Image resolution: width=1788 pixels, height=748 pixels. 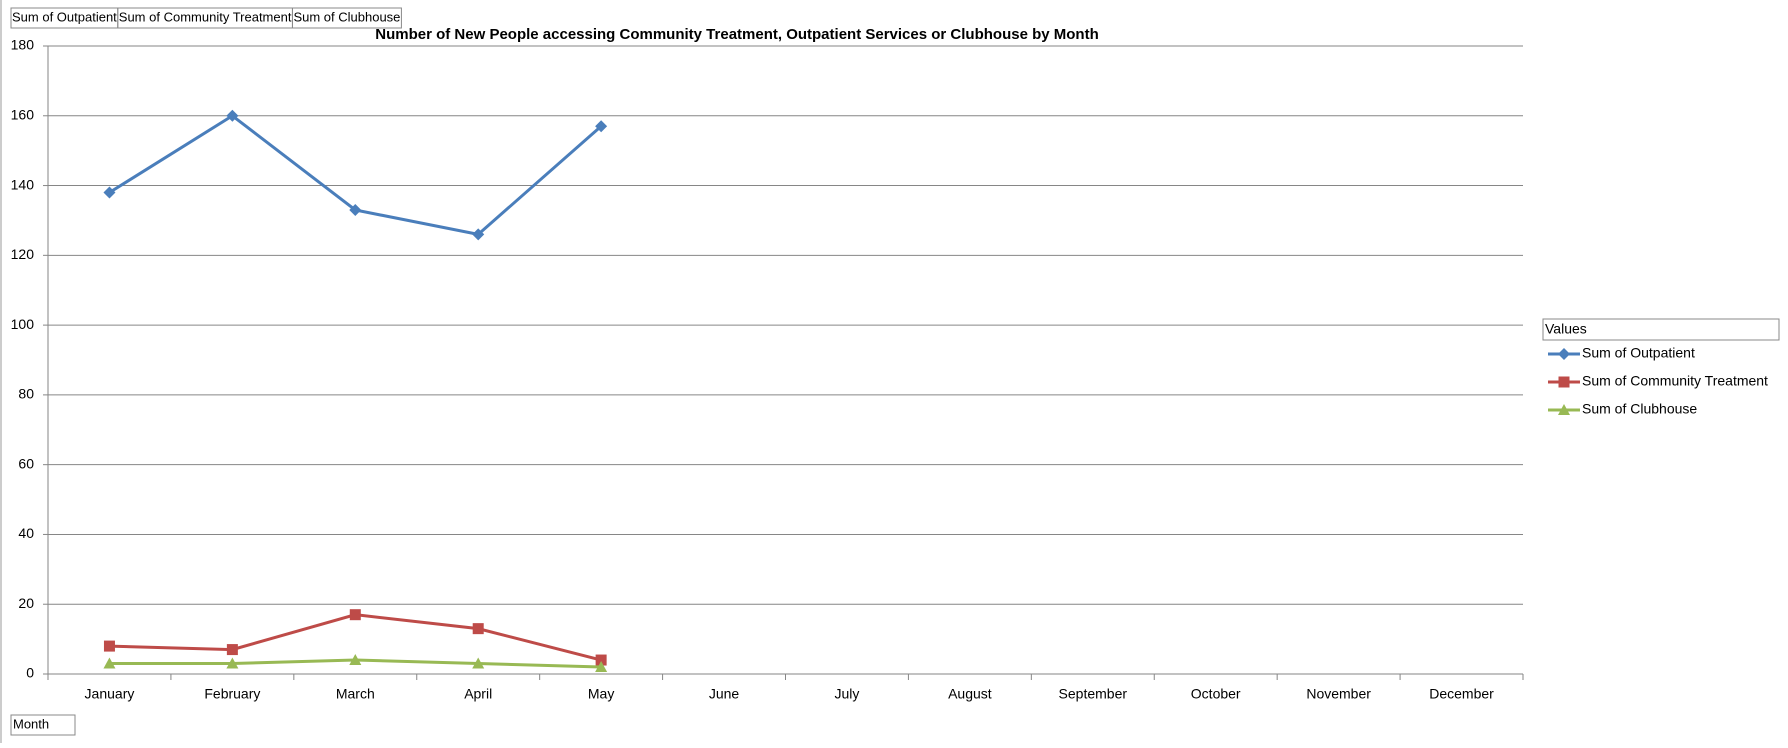 What do you see at coordinates (724, 694) in the screenshot?
I see `x-tick-label: June` at bounding box center [724, 694].